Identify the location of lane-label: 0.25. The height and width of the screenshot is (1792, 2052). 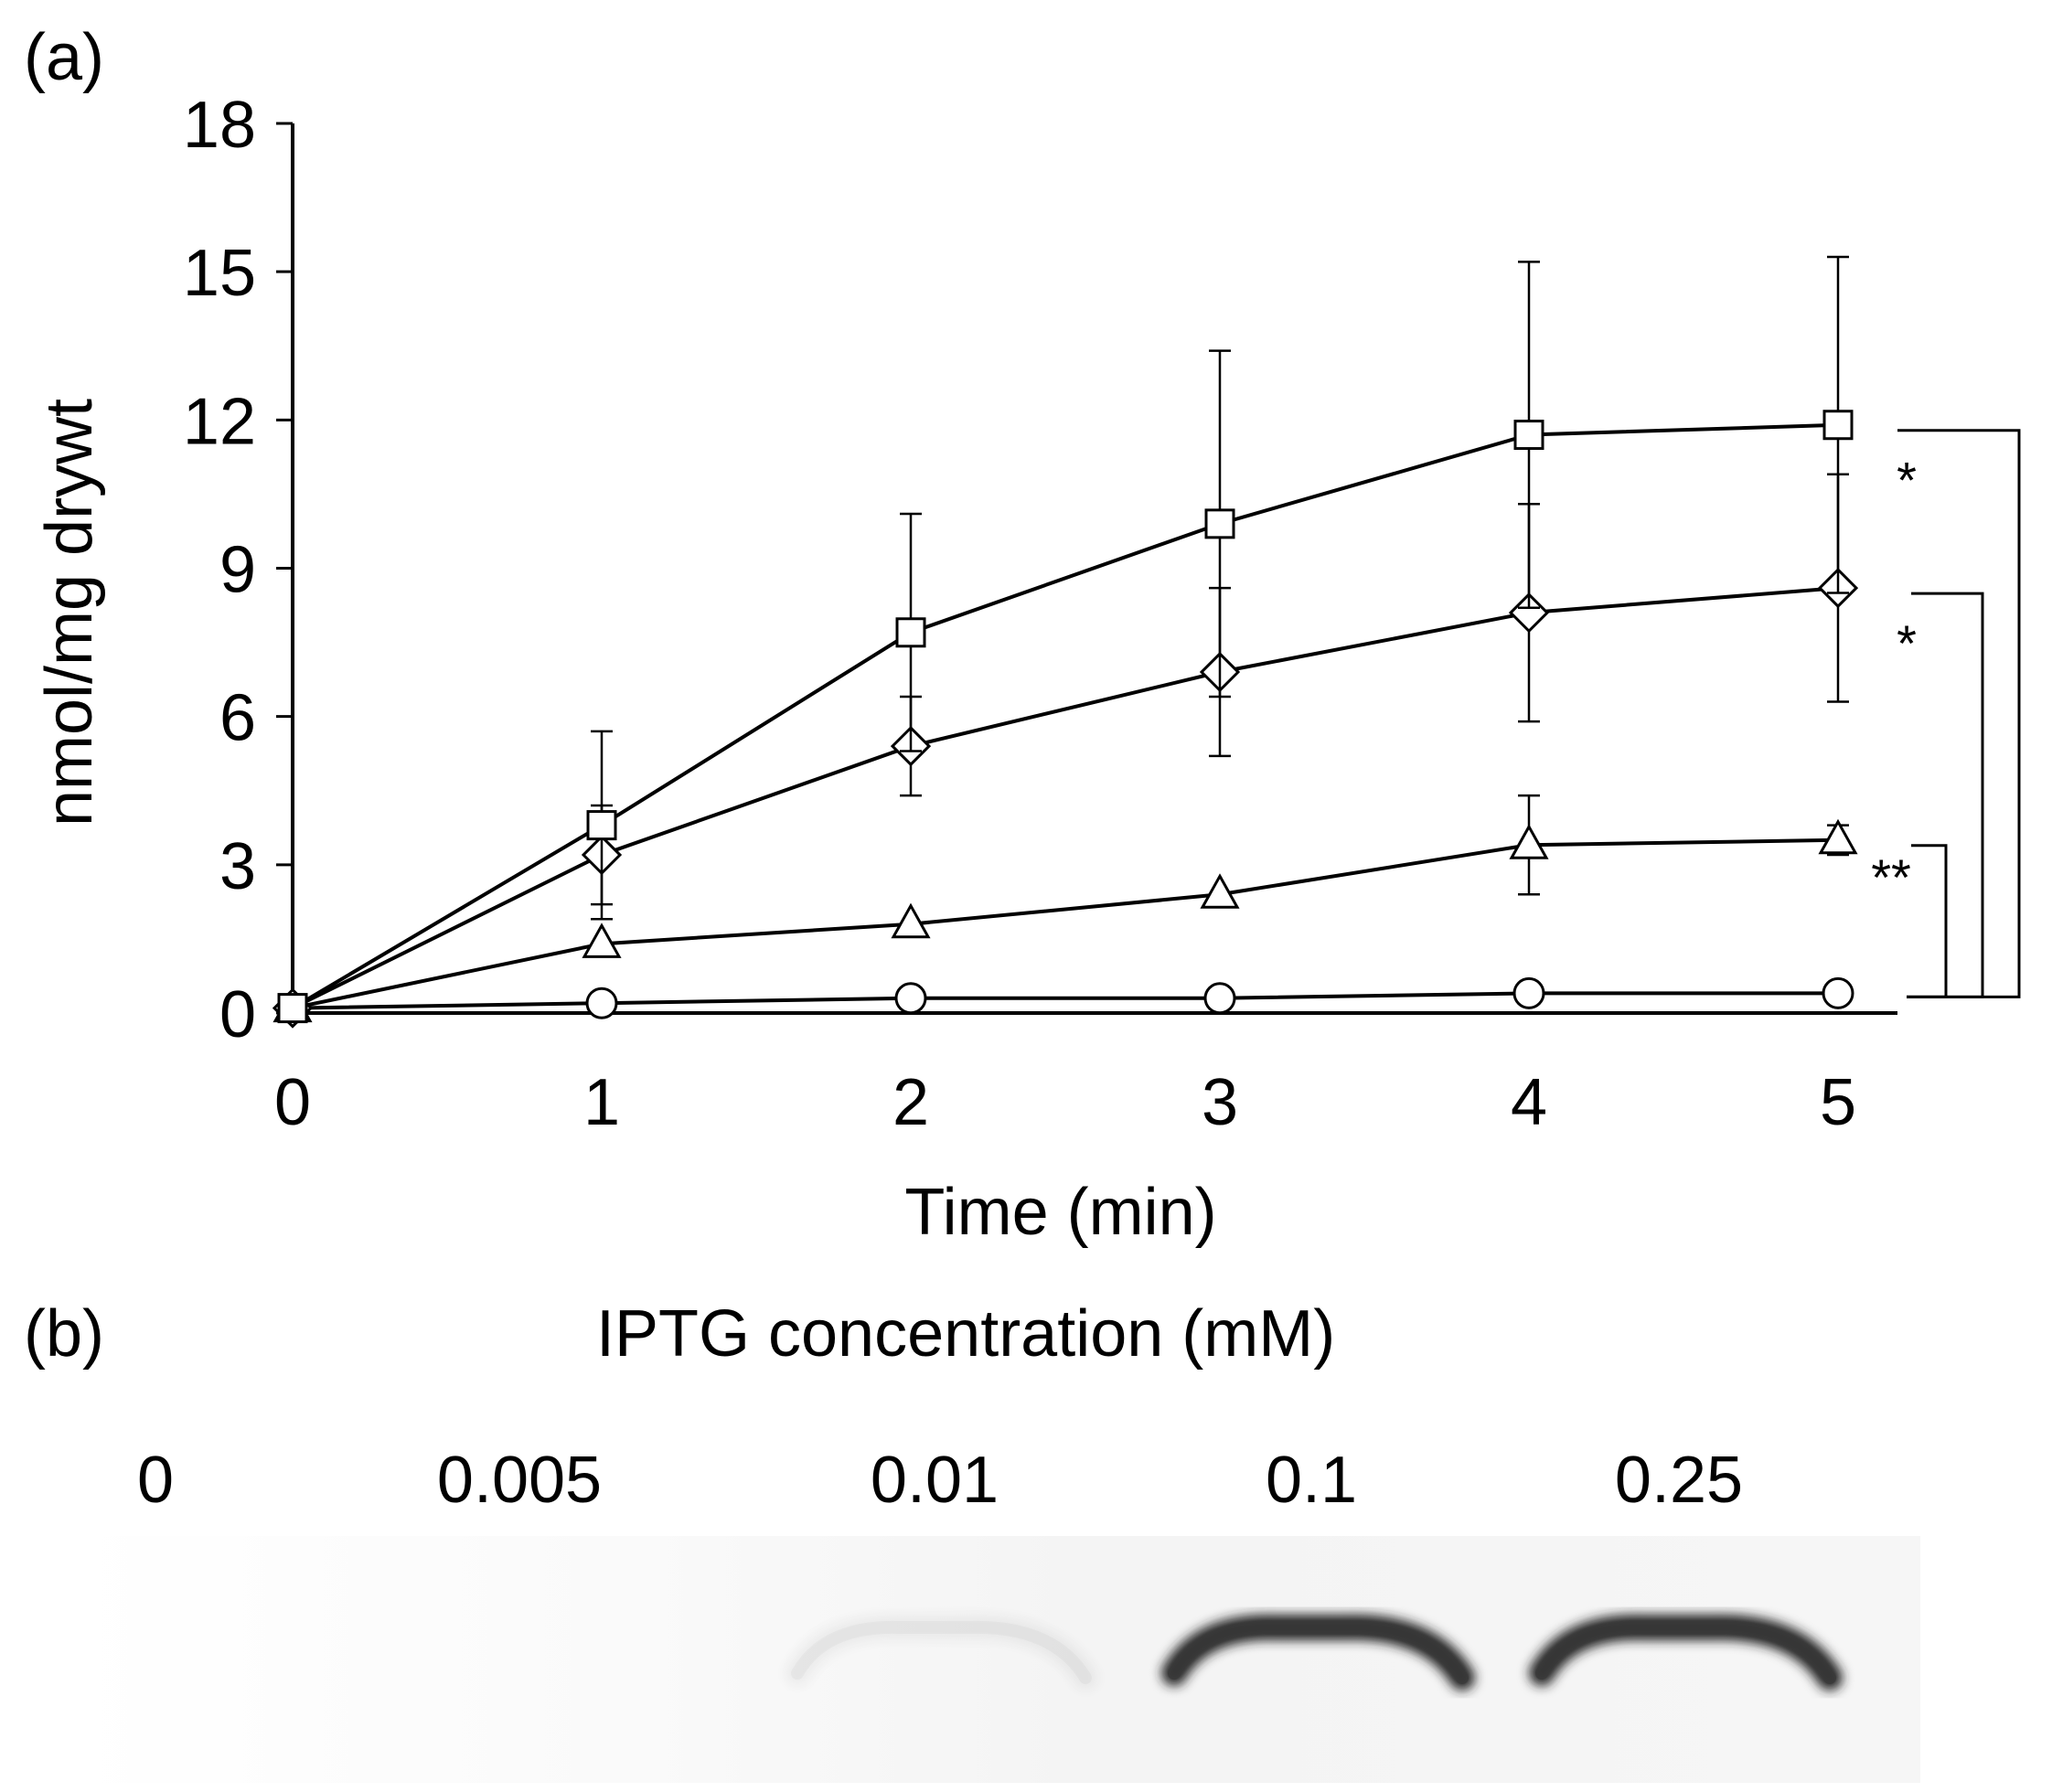
(1679, 1480).